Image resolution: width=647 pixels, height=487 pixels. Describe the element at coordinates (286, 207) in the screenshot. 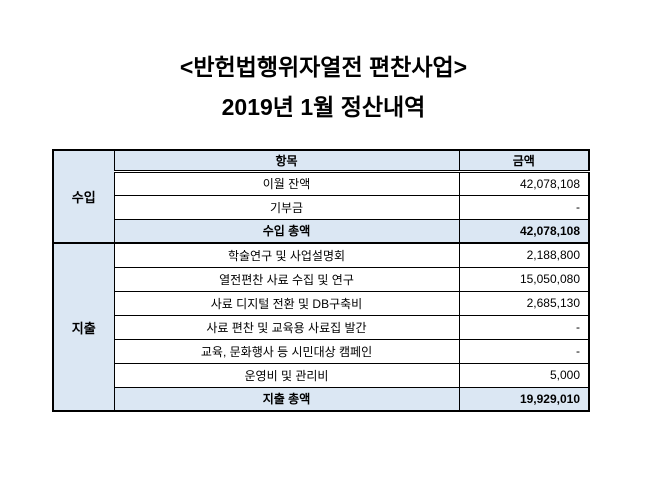

I see `item-cell: 기부금` at that location.